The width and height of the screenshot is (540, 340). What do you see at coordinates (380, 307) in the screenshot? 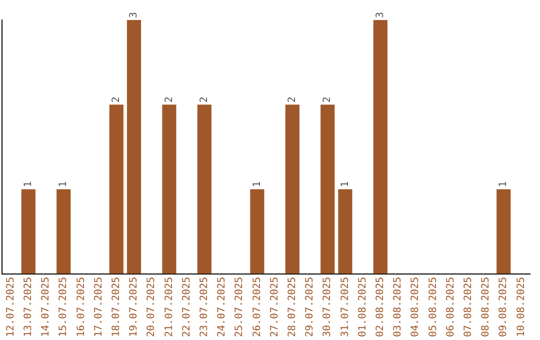
I see `x-tick-label: 02.08.2025` at bounding box center [380, 307].